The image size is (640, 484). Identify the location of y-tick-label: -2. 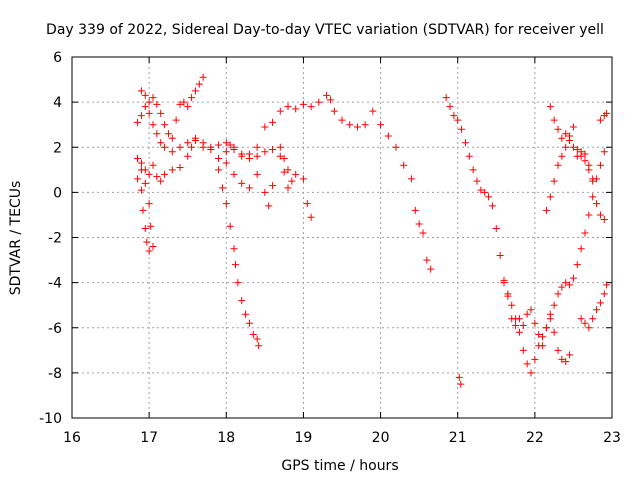
(55, 239).